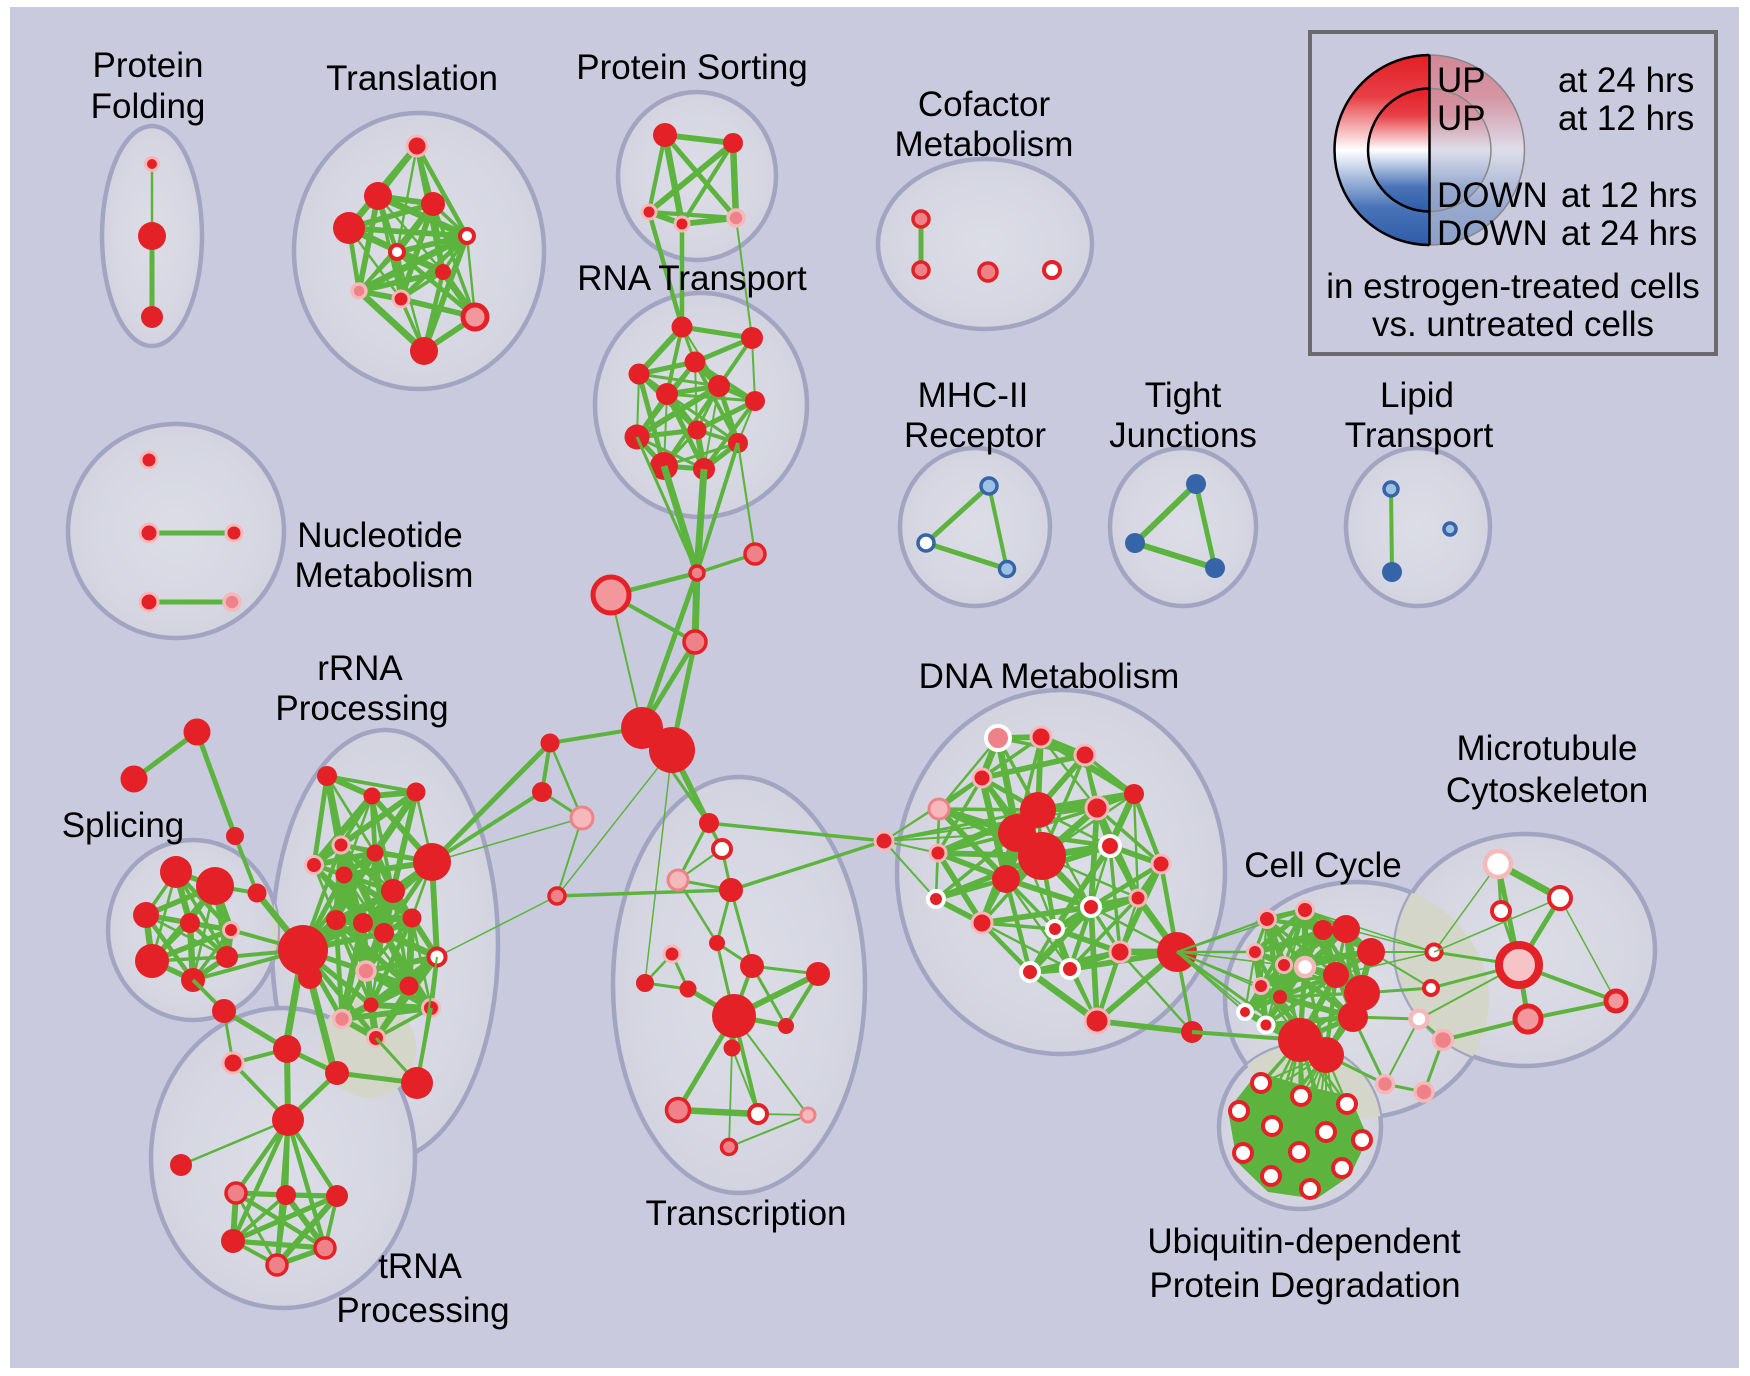  Describe the element at coordinates (984, 104) in the screenshot. I see `svg-text: Cofactor` at that location.